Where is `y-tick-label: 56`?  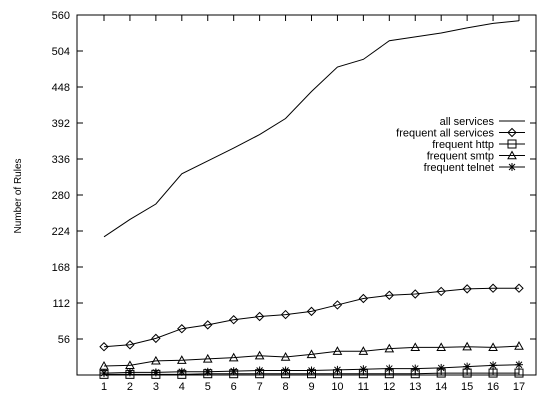 y-tick-label: 56 is located at coordinates (64, 340).